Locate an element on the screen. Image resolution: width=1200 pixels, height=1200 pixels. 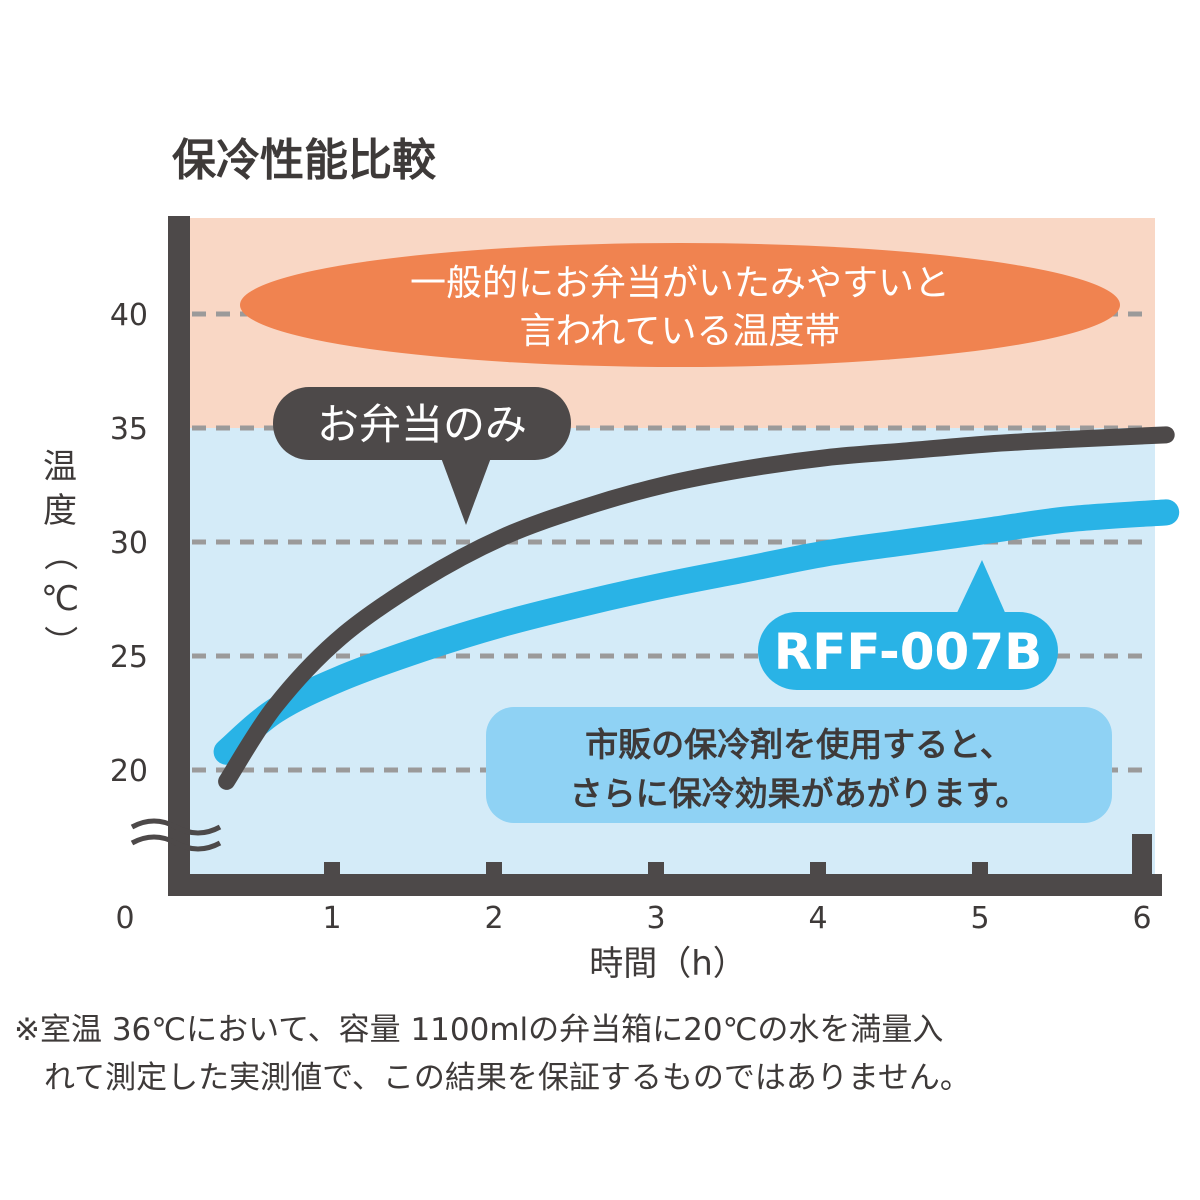
y-tick-label-20: 20 is located at coordinates (129, 771).